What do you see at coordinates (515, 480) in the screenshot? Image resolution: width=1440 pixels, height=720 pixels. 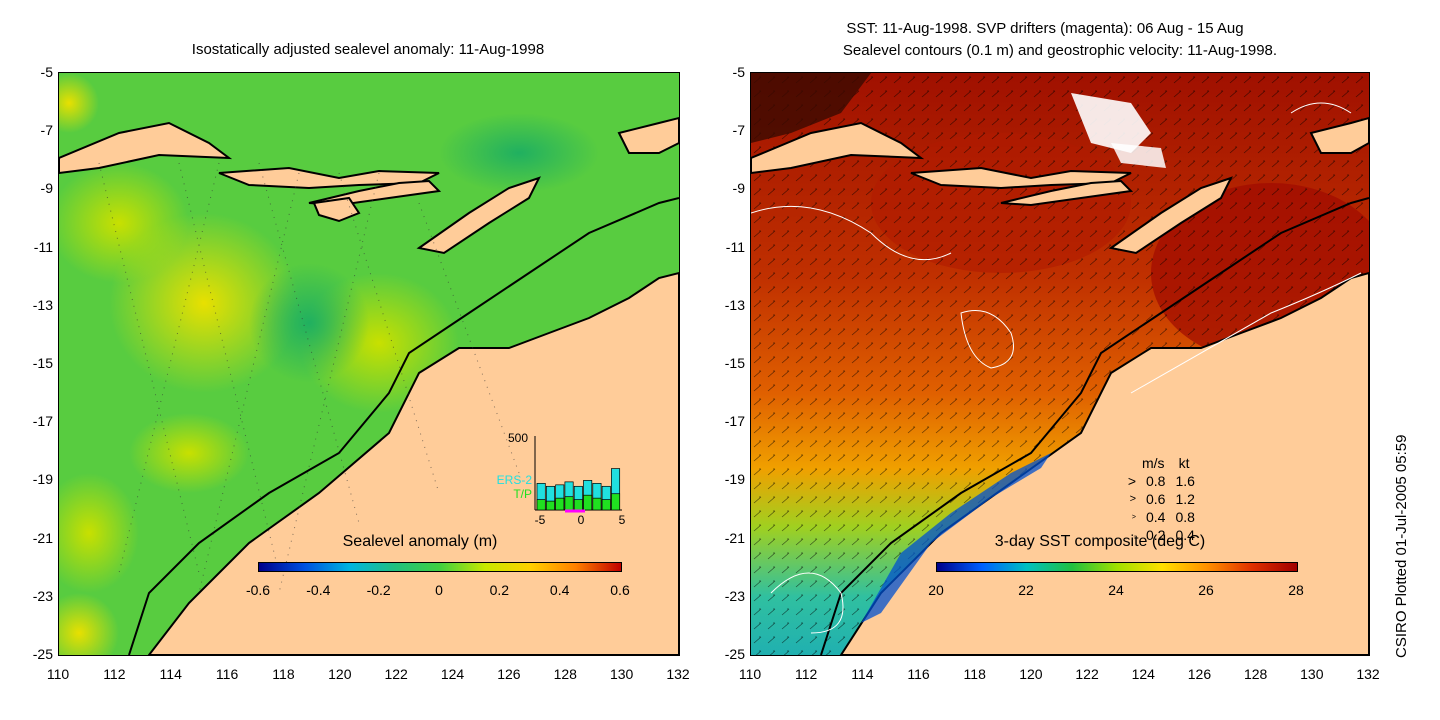 I see `hist-legend-ers2: ERS-2` at bounding box center [515, 480].